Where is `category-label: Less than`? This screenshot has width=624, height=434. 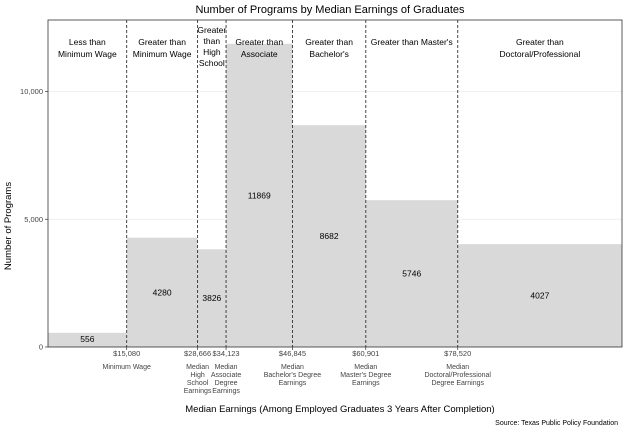 category-label: Less than is located at coordinates (87, 42).